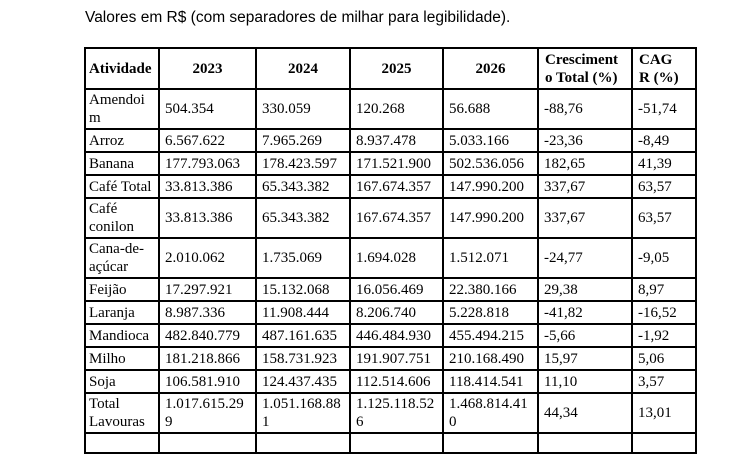  Describe the element at coordinates (396, 413) in the screenshot. I see `value-cell: 1.125.118.526` at that location.